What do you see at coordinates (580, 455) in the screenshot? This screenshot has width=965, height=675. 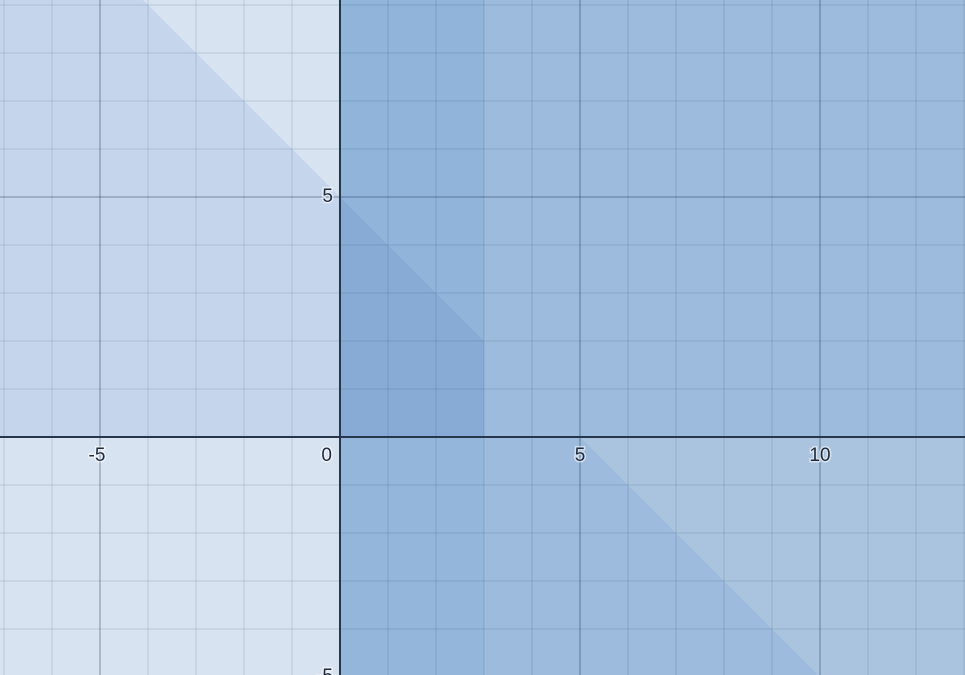 I see `x-tick-label: 5` at bounding box center [580, 455].